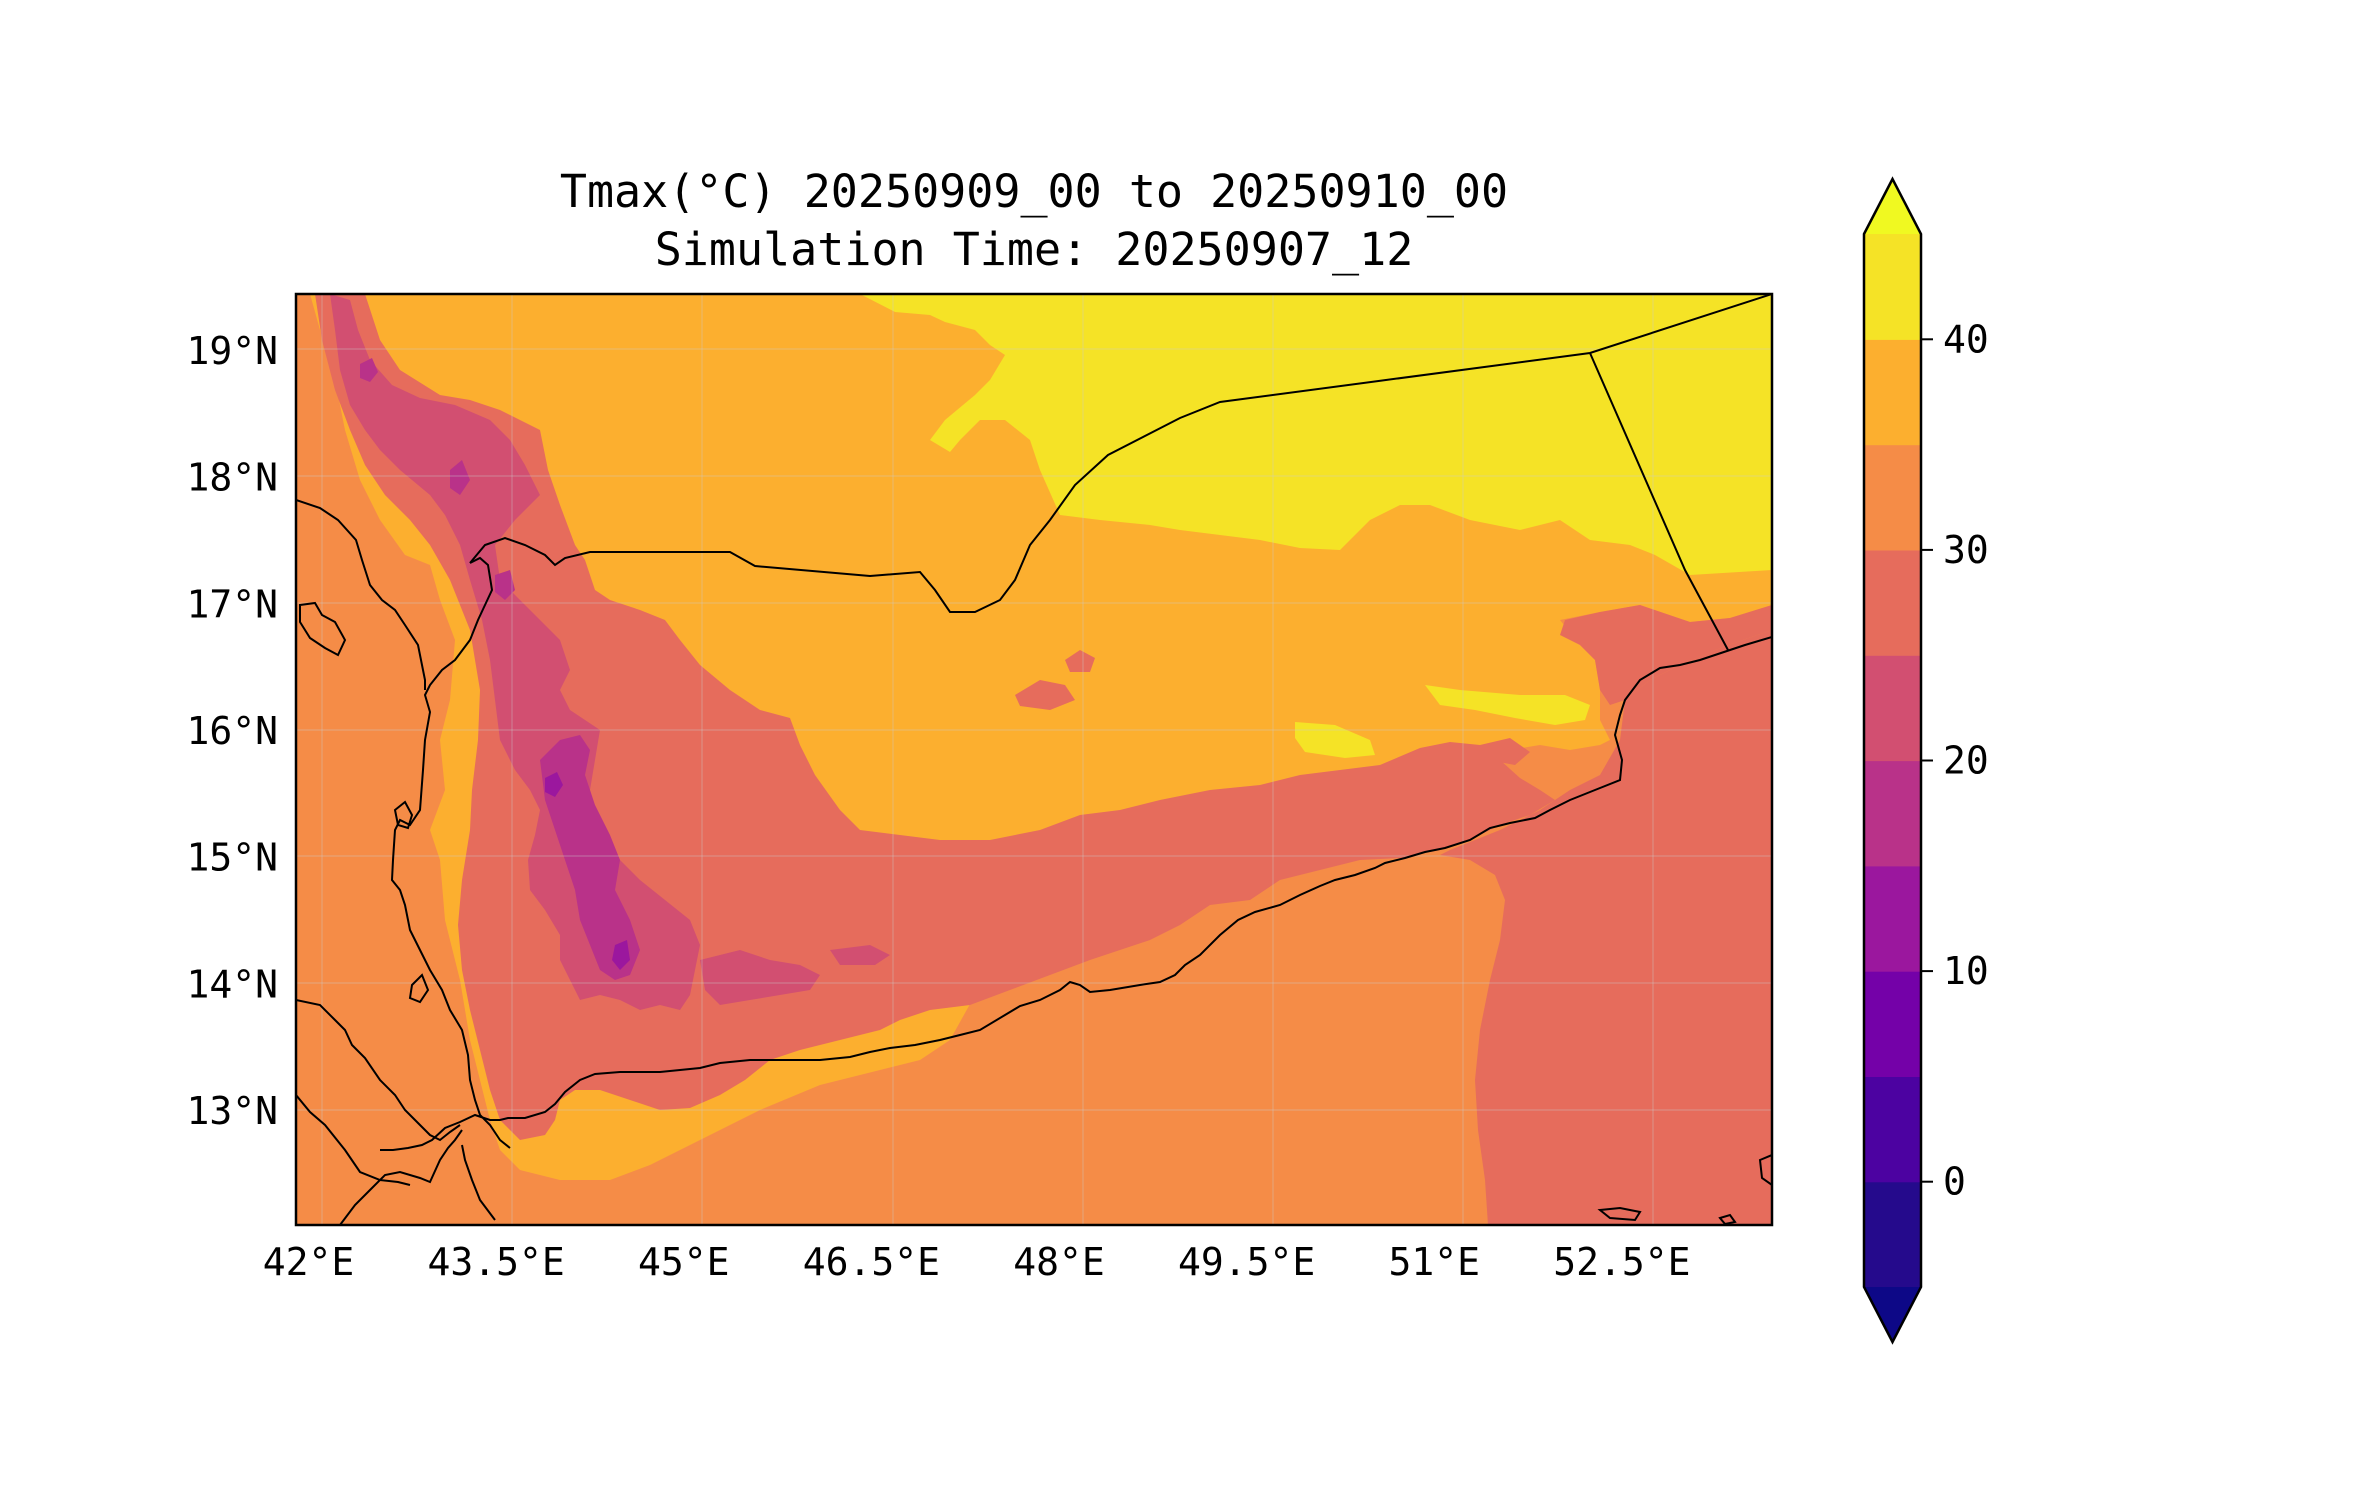 The width and height of the screenshot is (2371, 1500). What do you see at coordinates (309, 1262) in the screenshot?
I see `lon-tick-label: 42°E` at bounding box center [309, 1262].